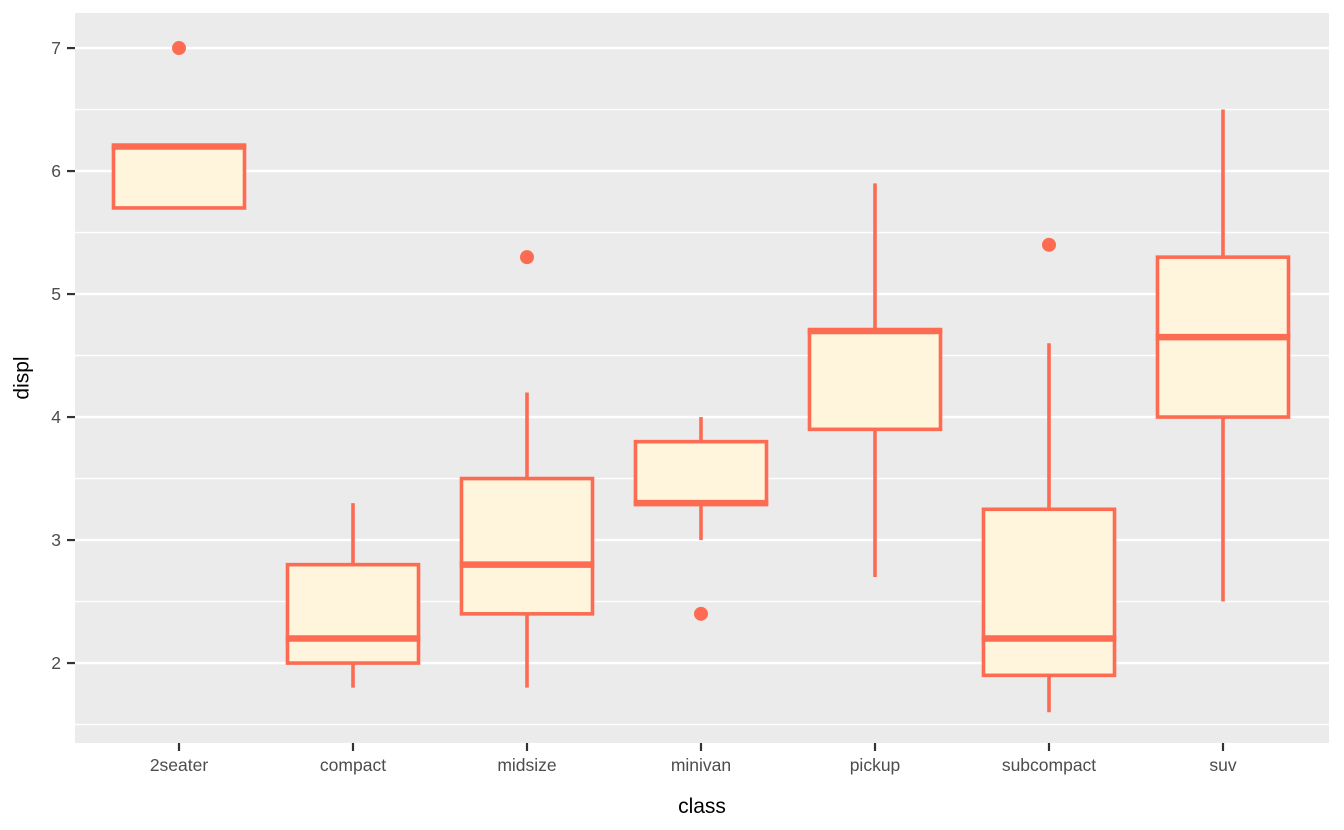 The height and width of the screenshot is (830, 1344). What do you see at coordinates (56, 171) in the screenshot?
I see `y-tick-label-6: 6` at bounding box center [56, 171].